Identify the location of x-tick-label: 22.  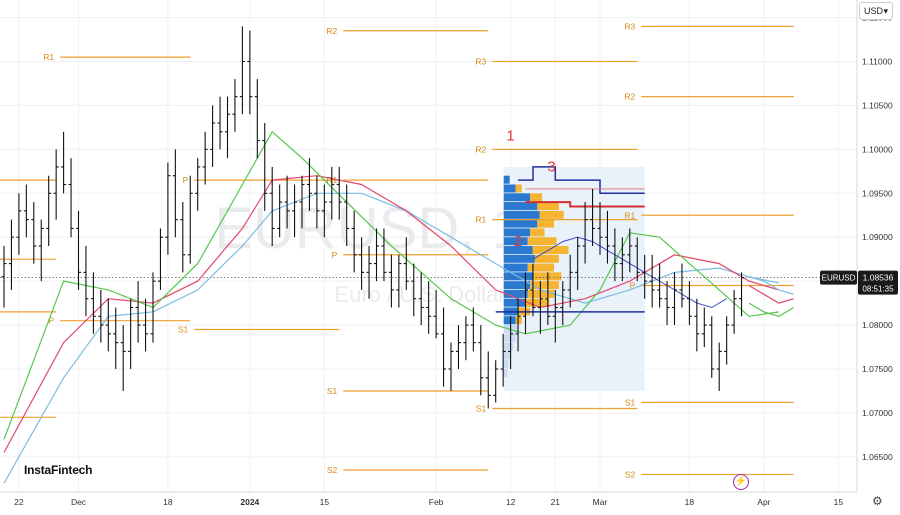
(19, 502).